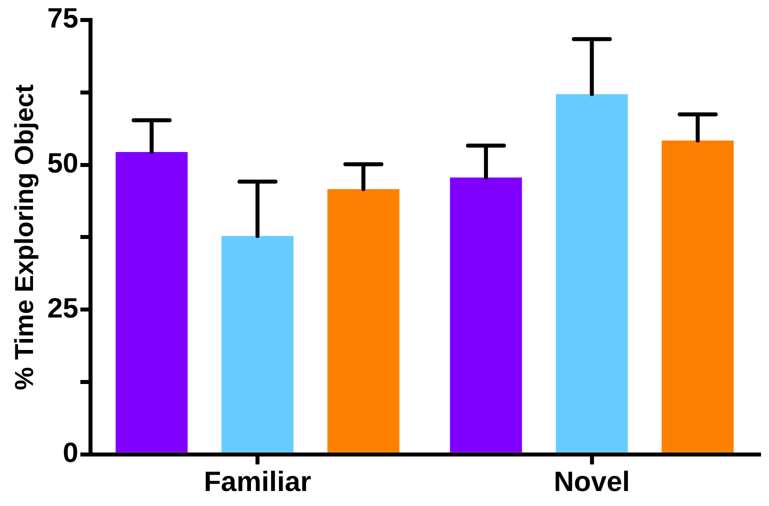 This screenshot has height=506, width=769. I want to click on x-tick-label: Familiar, so click(258, 481).